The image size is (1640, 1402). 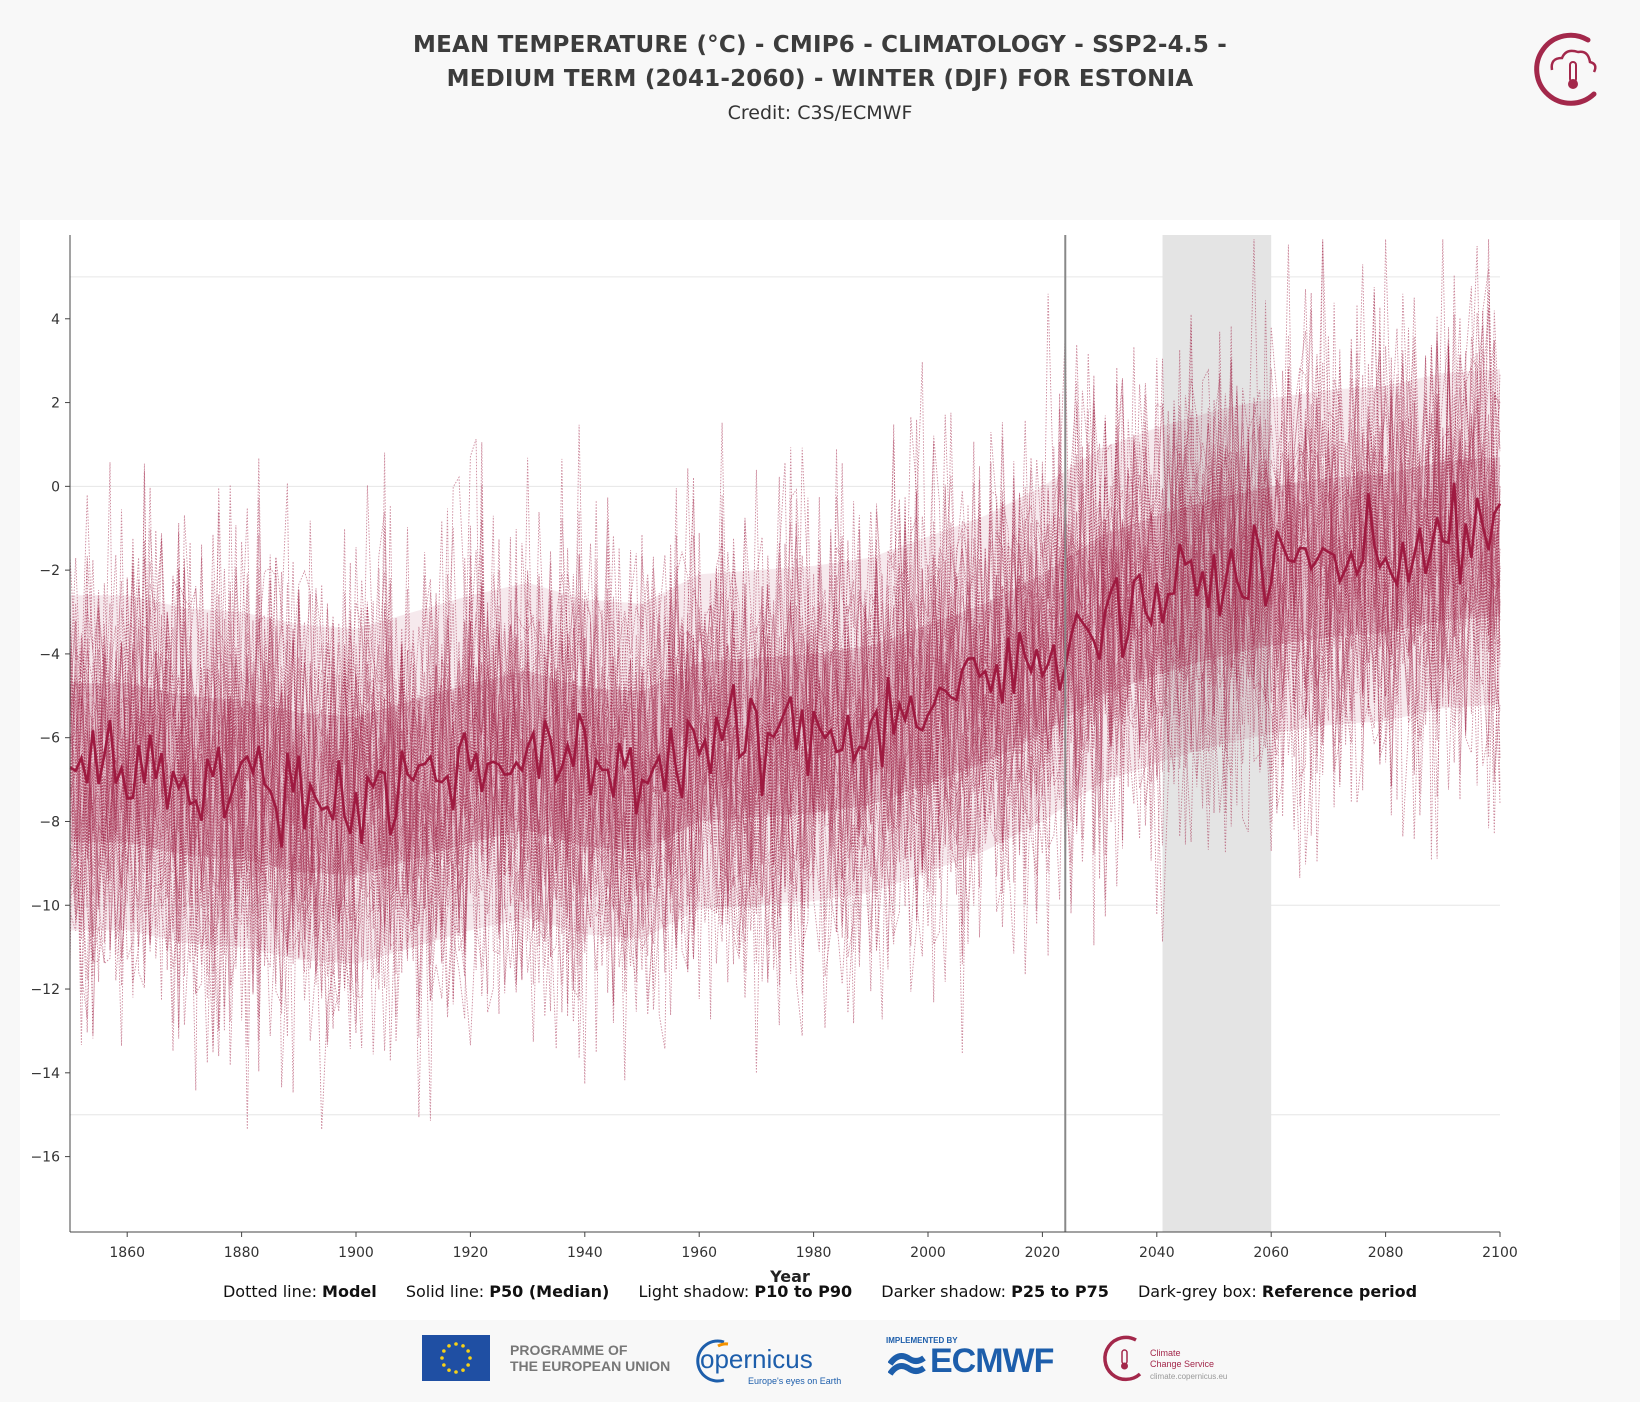 I want to click on climate-change-service-icon, so click(x=1565, y=69).